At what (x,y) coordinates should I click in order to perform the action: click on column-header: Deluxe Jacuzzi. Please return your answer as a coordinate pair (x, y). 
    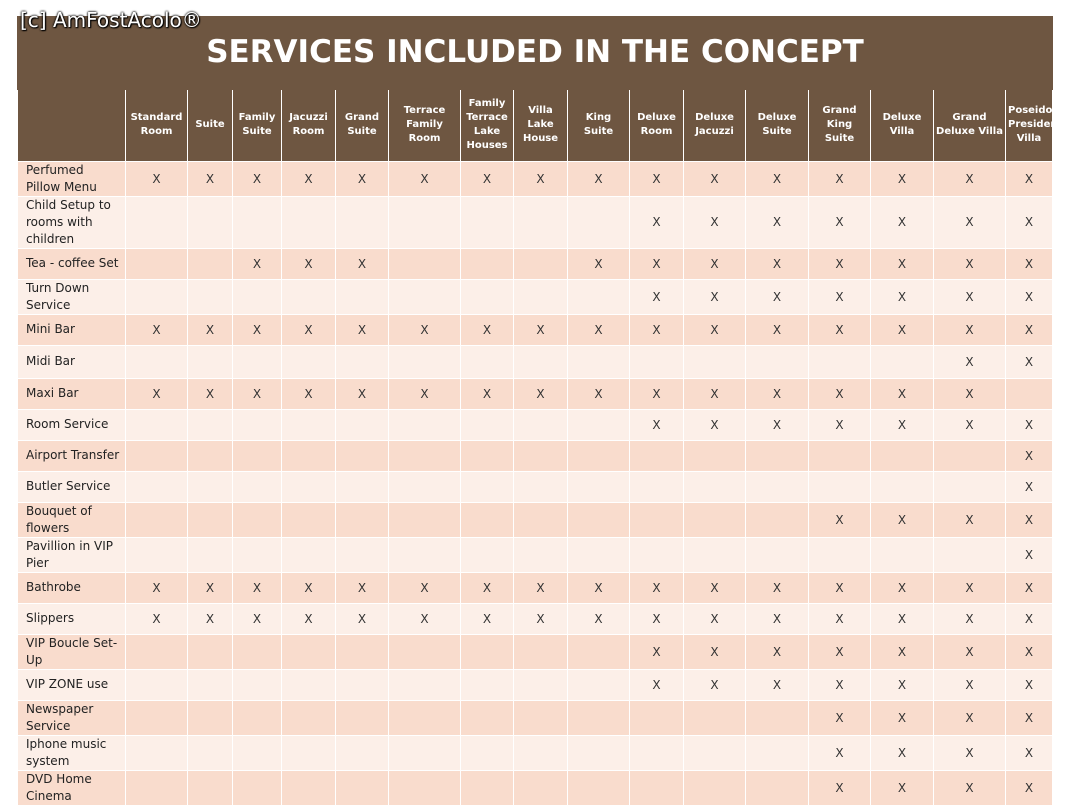
    Looking at the image, I should click on (714, 126).